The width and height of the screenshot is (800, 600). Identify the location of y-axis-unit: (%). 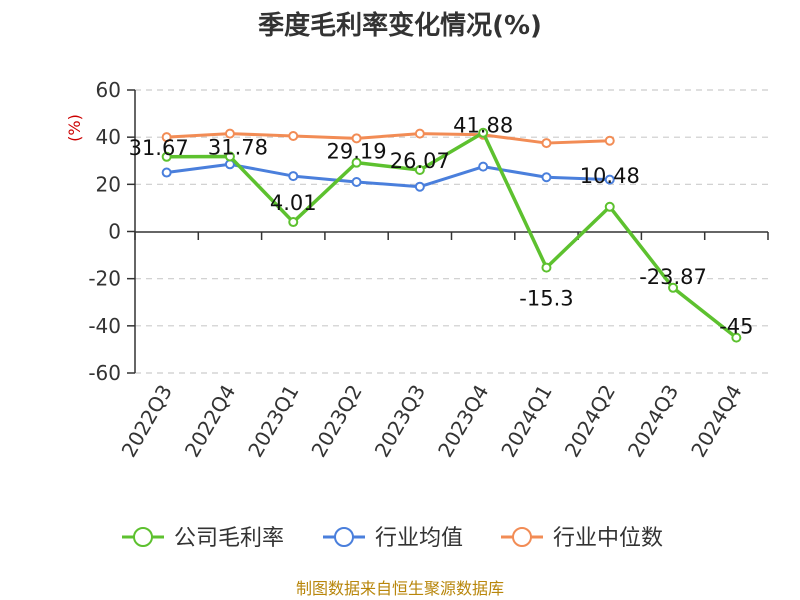
(74, 128).